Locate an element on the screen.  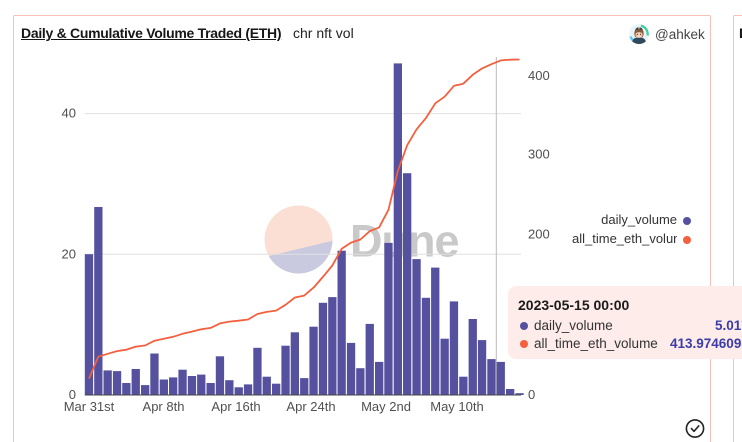
svg-text: Apr 8th is located at coordinates (164, 406).